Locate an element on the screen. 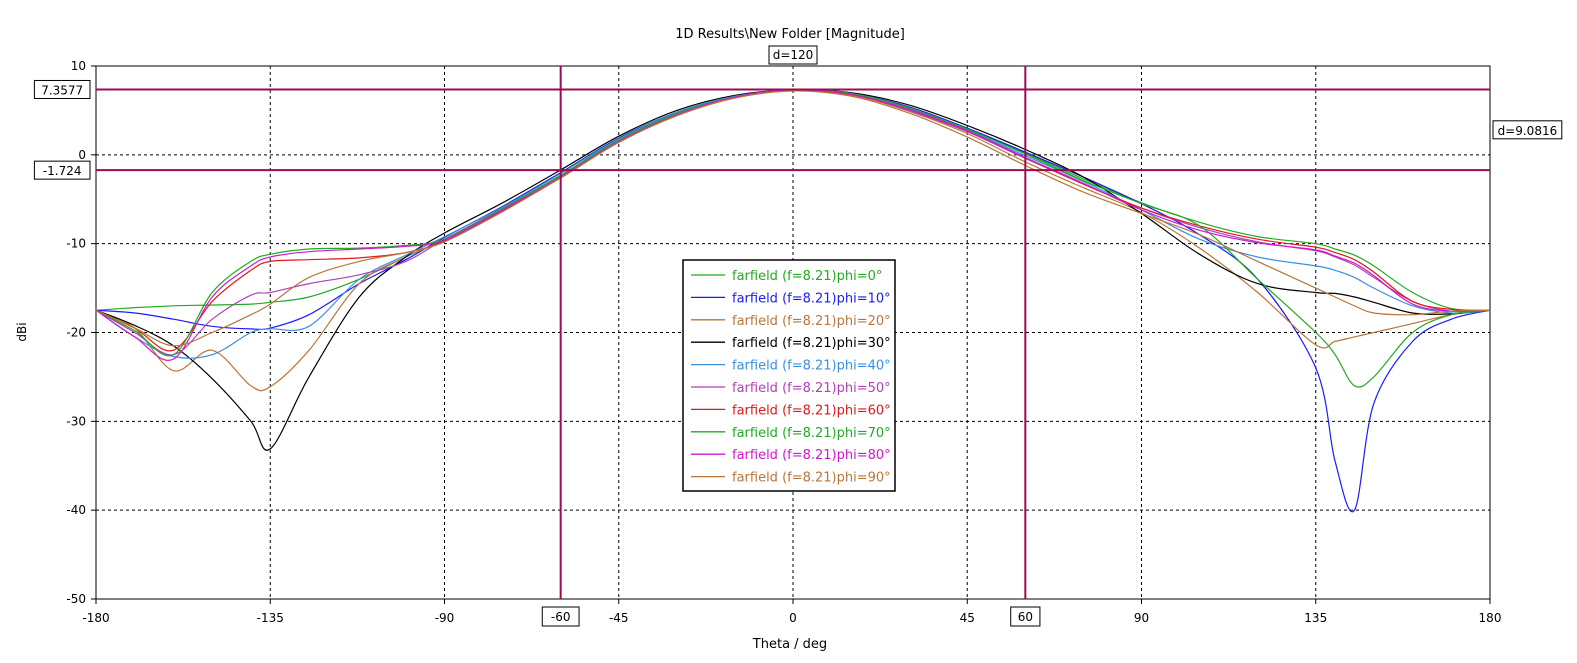 This screenshot has width=1577, height=663. v-marker-value: 60 is located at coordinates (1025, 617).